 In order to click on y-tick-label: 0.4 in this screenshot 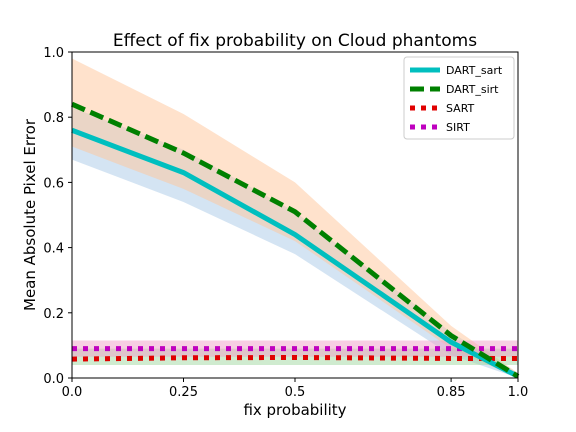, I will do `click(53, 249)`.